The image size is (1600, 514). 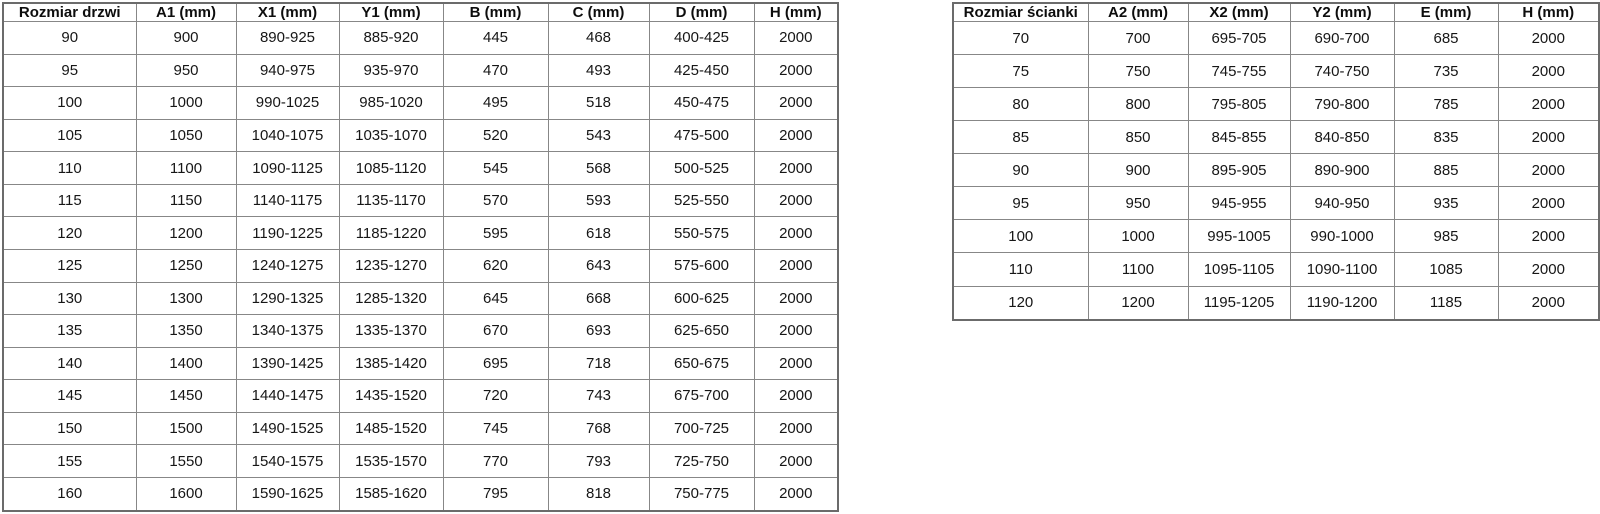 What do you see at coordinates (1239, 303) in the screenshot?
I see `table-cell: 1195-1205` at bounding box center [1239, 303].